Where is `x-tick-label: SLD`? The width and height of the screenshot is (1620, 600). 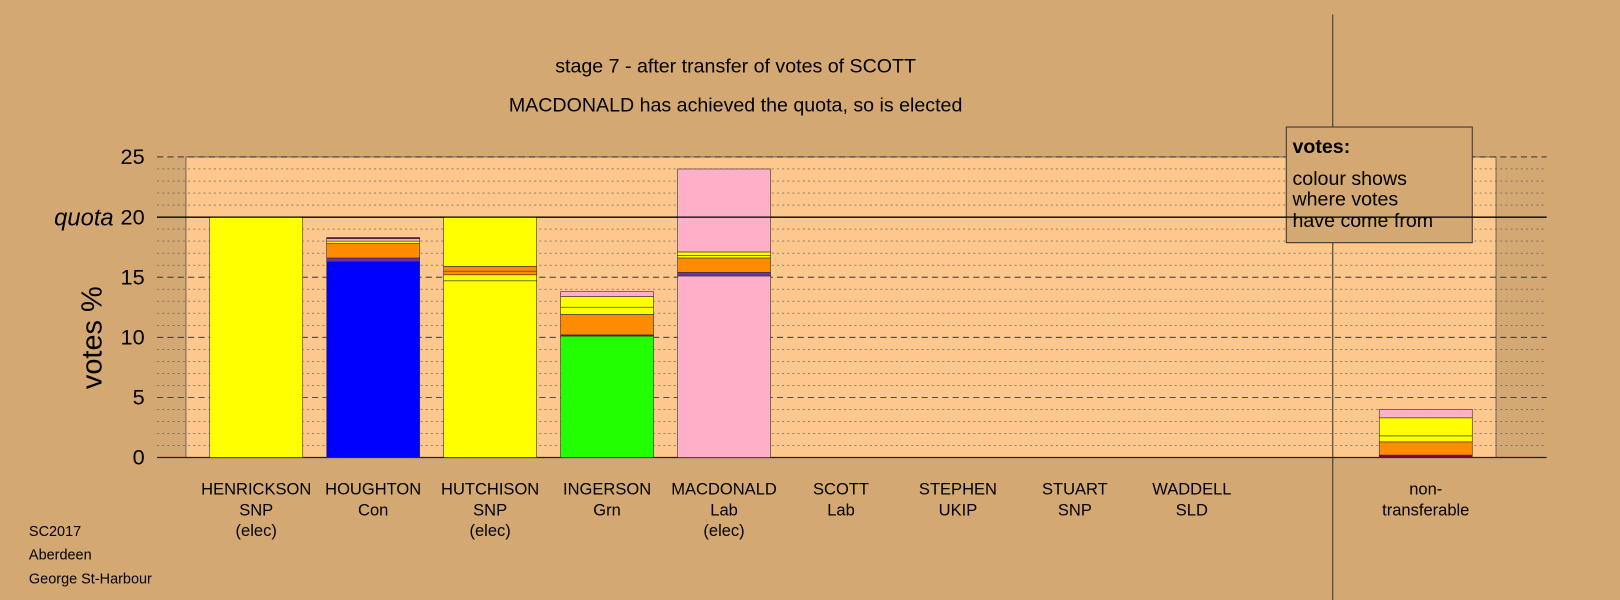 x-tick-label: SLD is located at coordinates (1192, 509).